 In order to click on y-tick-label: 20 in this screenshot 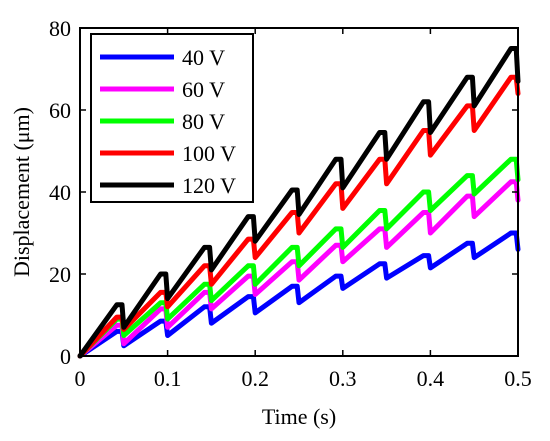, I will do `click(60, 274)`.